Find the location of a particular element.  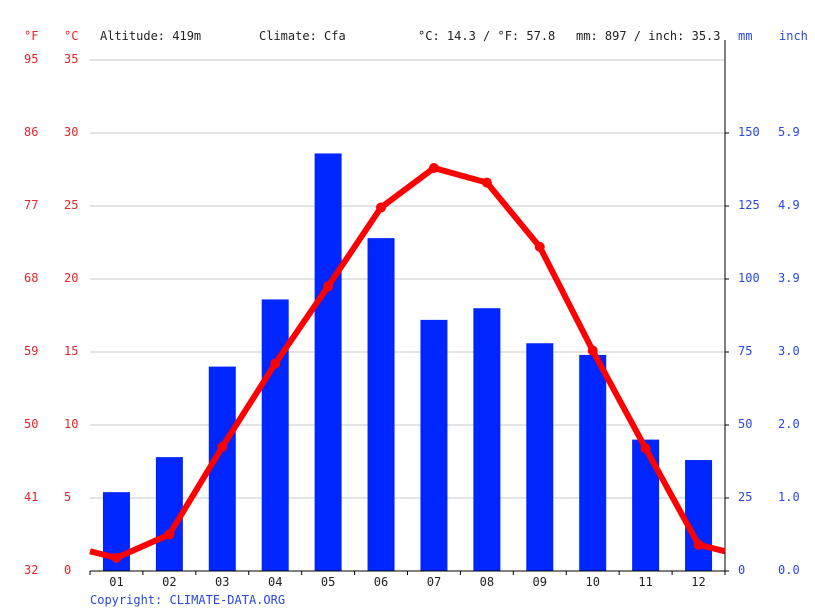

fahrenheit-tick-label: 86 is located at coordinates (31, 132).